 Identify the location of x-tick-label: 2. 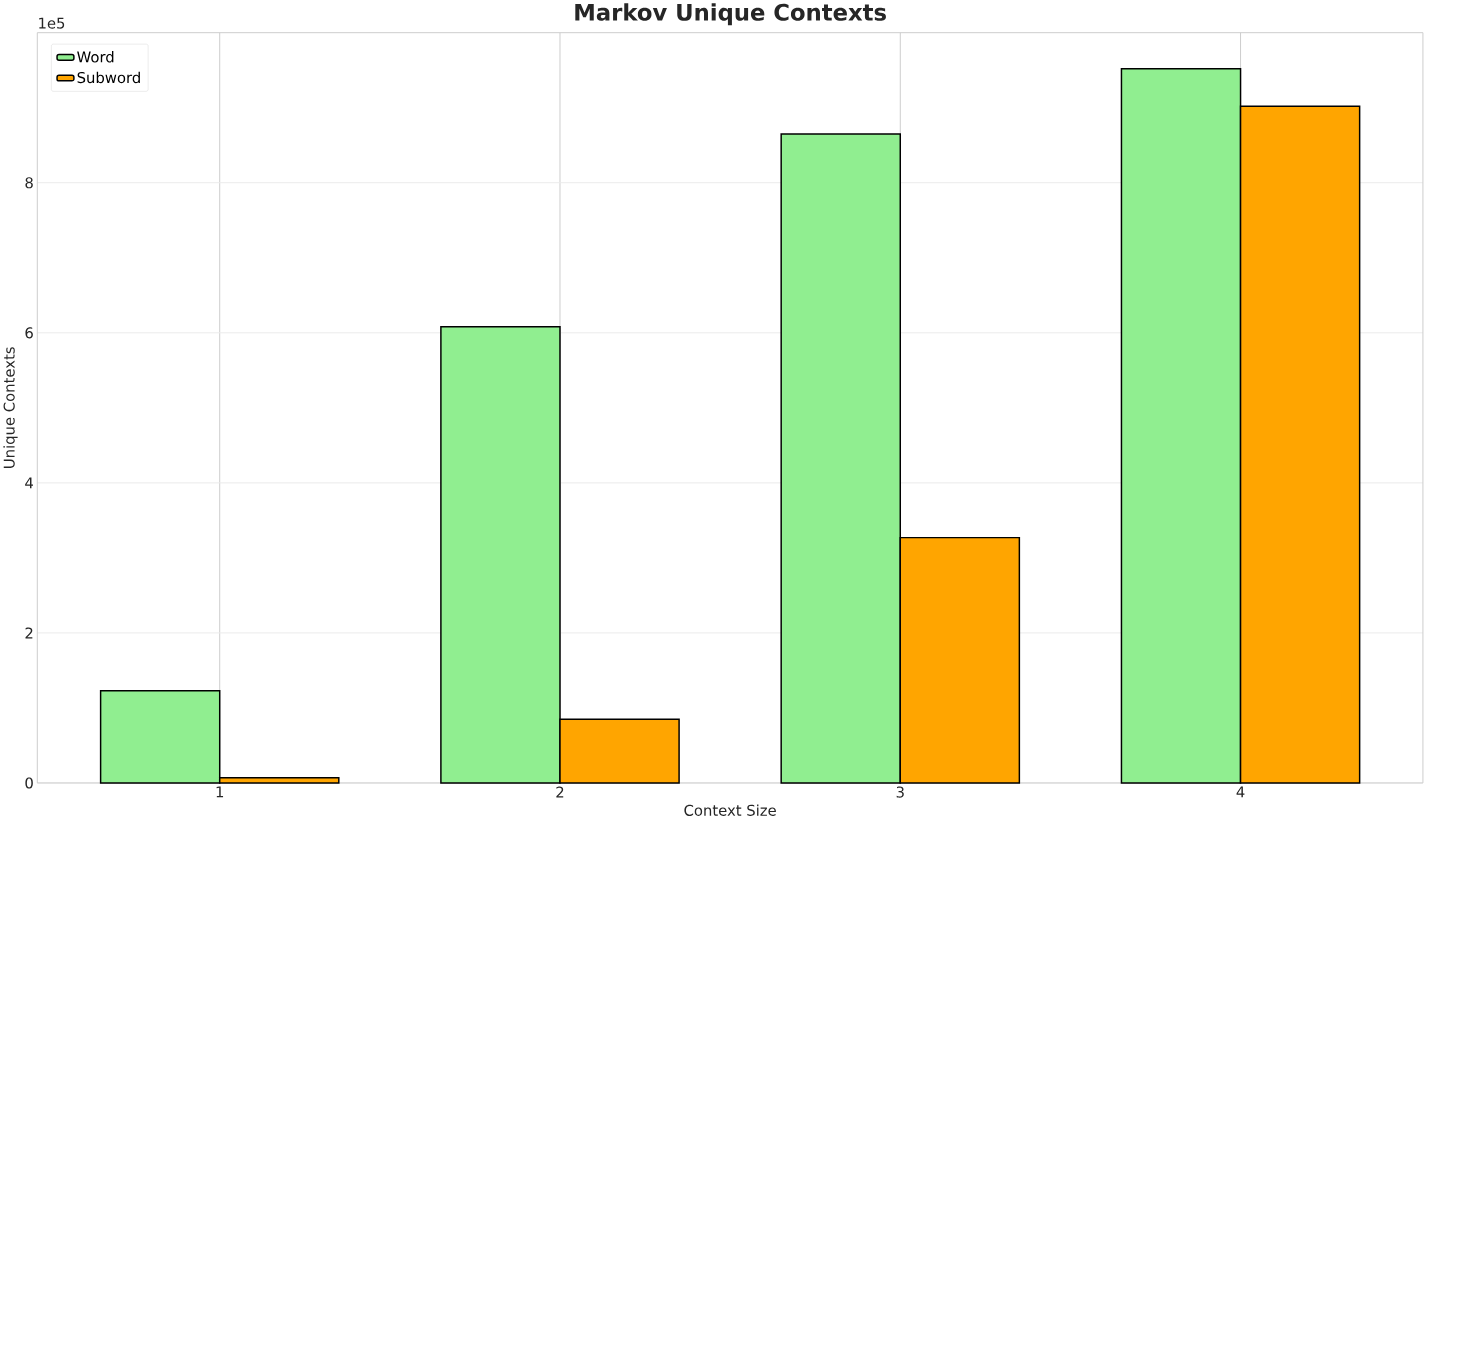
(560, 792).